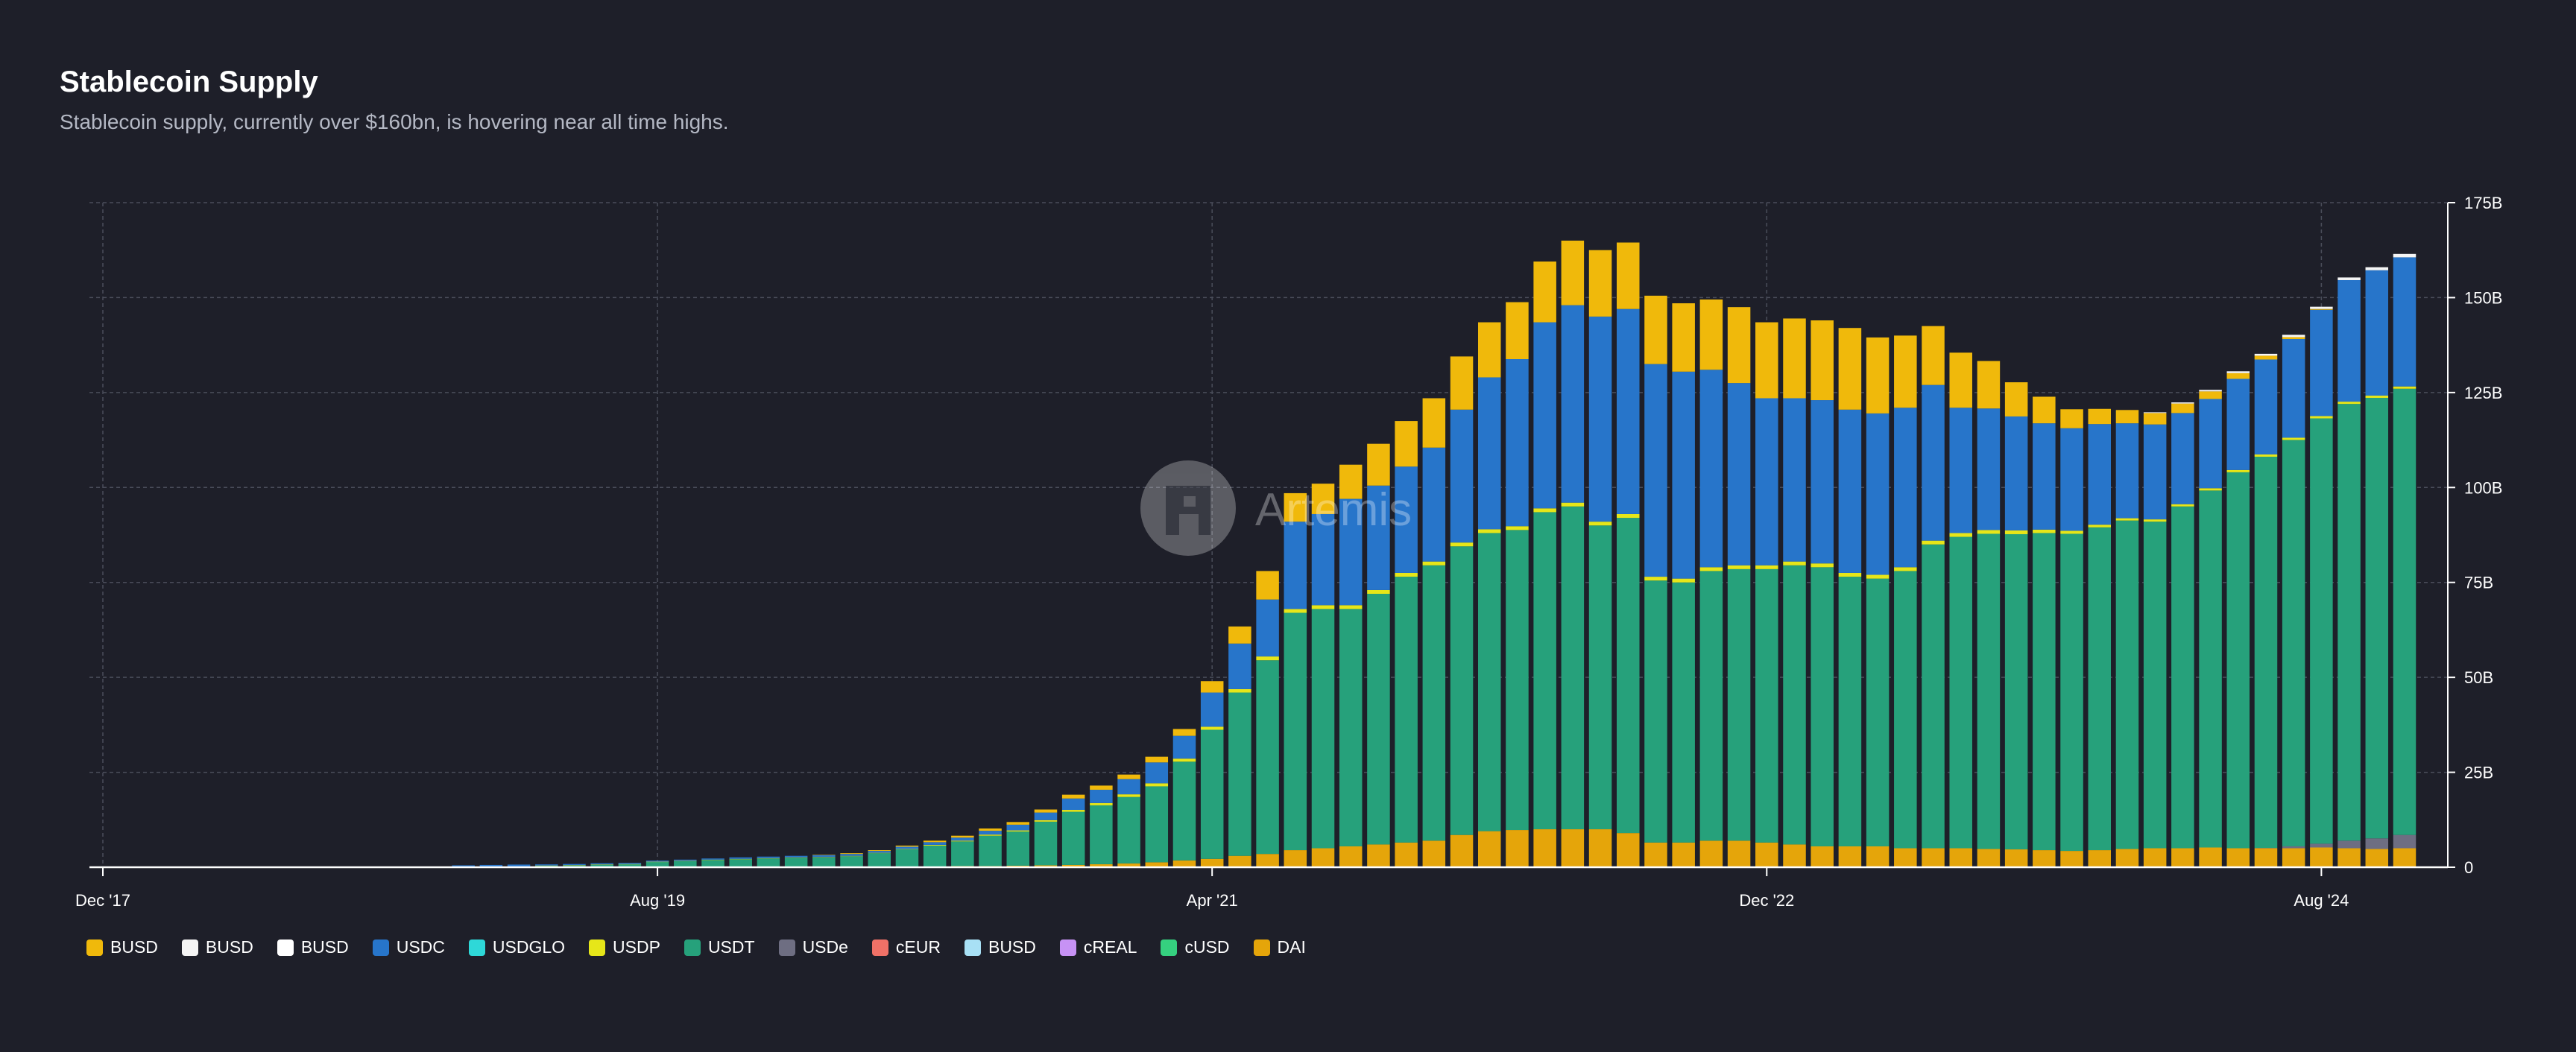 The width and height of the screenshot is (2576, 1052). I want to click on y-tick-label: 75B, so click(2478, 583).